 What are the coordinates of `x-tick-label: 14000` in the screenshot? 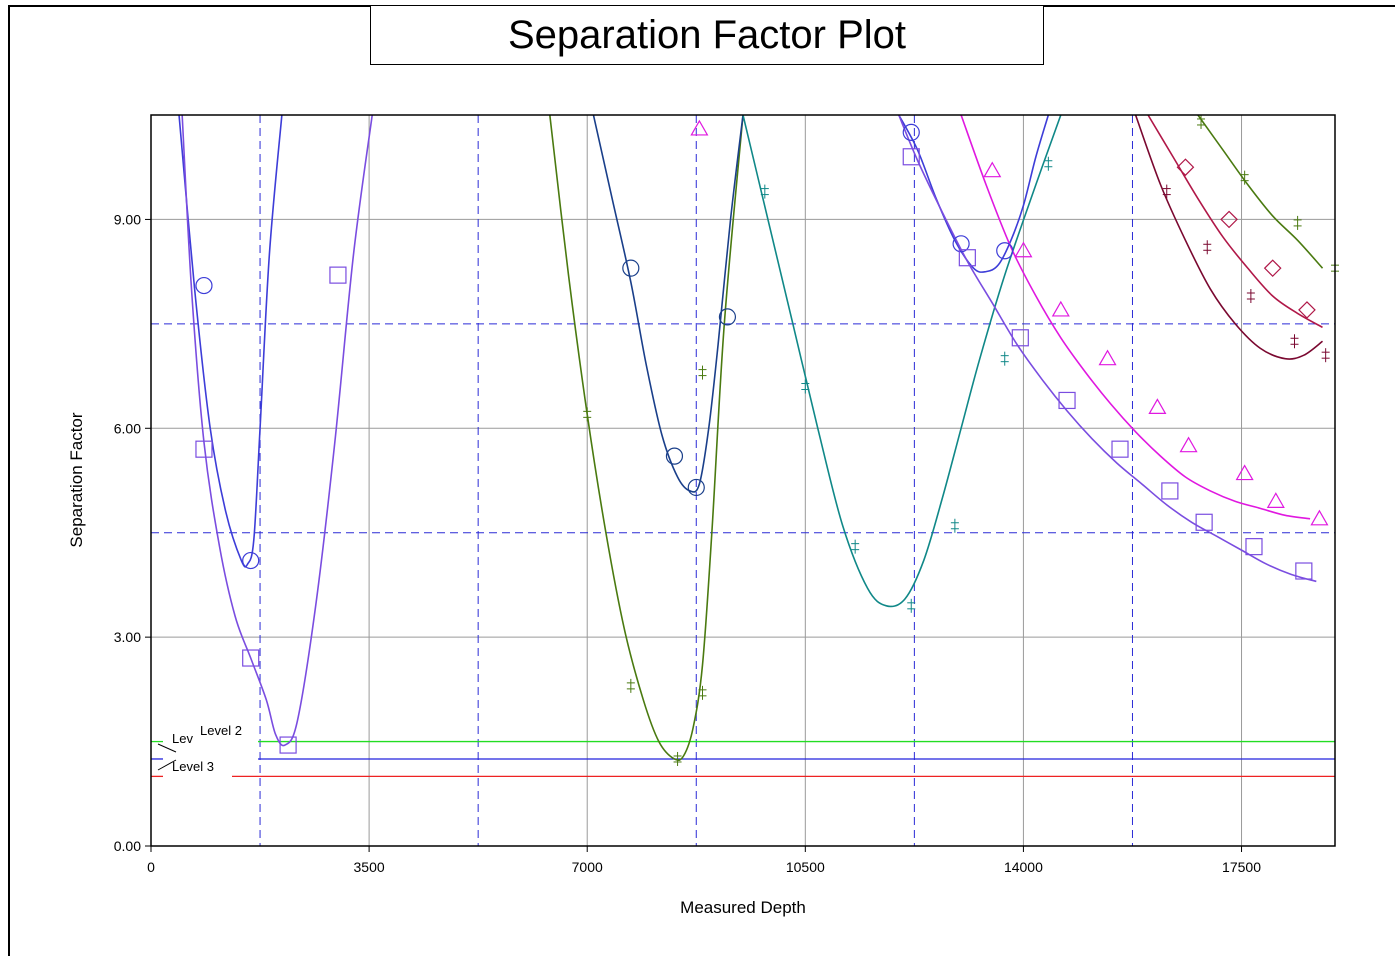 It's located at (1023, 867).